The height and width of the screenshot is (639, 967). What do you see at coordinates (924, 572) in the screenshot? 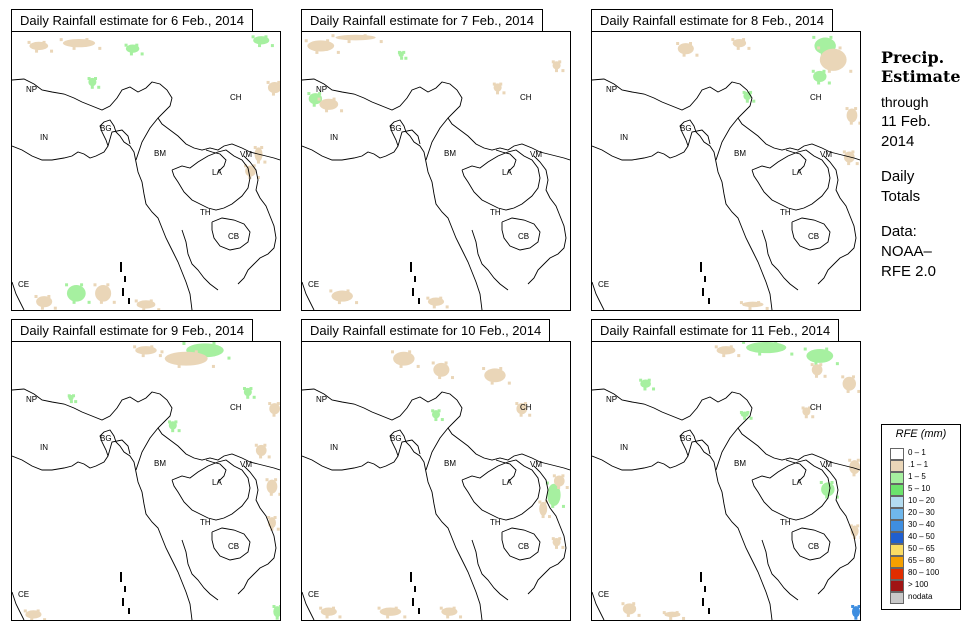
I see `legend-label: 80 – 100` at bounding box center [924, 572].